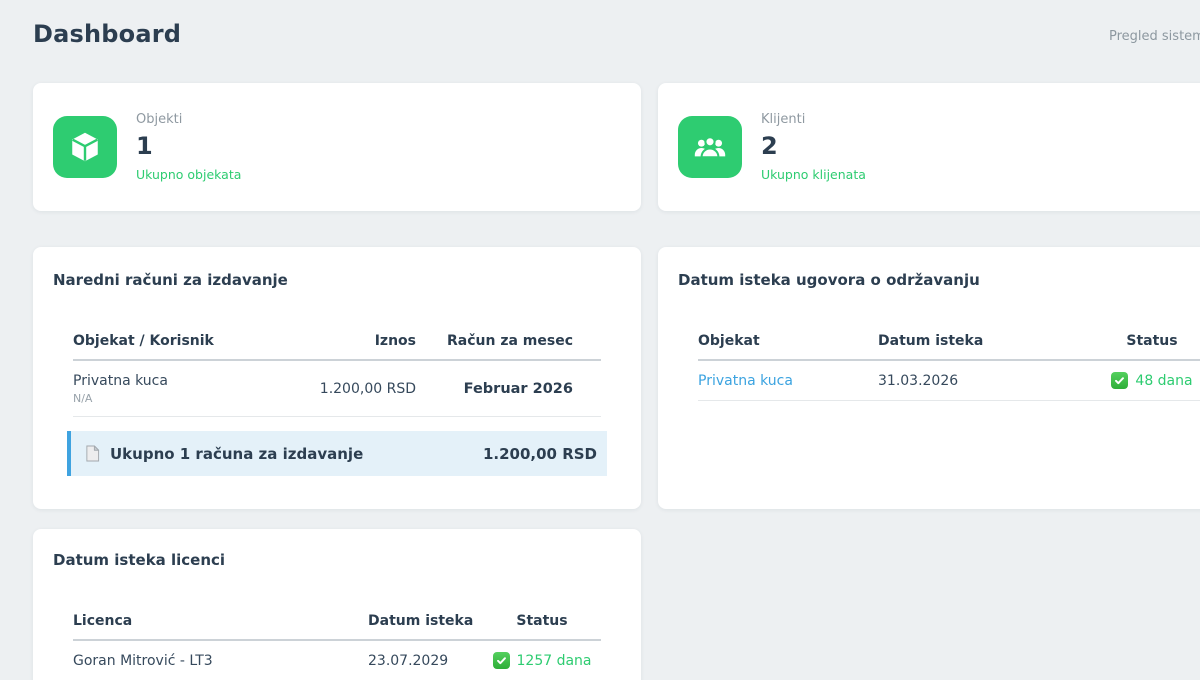 The image size is (1200, 680). I want to click on table-row: Privatna kuca 31.03.2026 48 dana, so click(949, 381).